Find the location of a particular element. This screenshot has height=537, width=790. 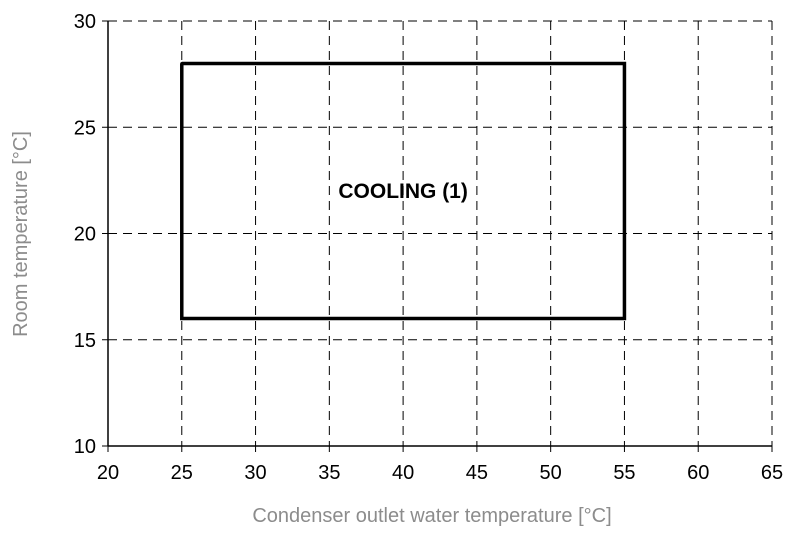

y-tick-label-25: 25 is located at coordinates (85, 128).